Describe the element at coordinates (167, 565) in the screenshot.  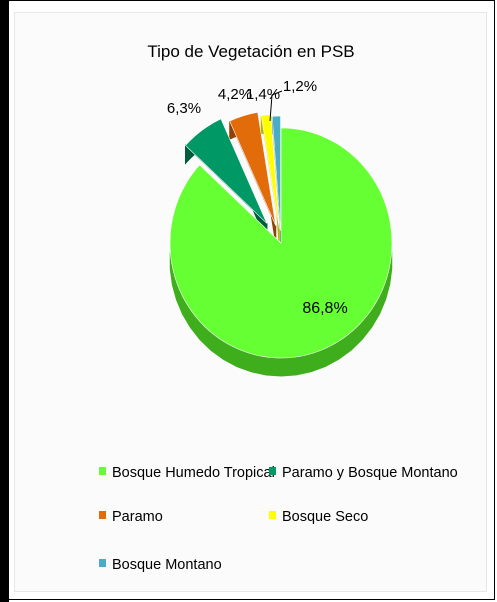
I see `legend-label-5: Bosque Montano` at that location.